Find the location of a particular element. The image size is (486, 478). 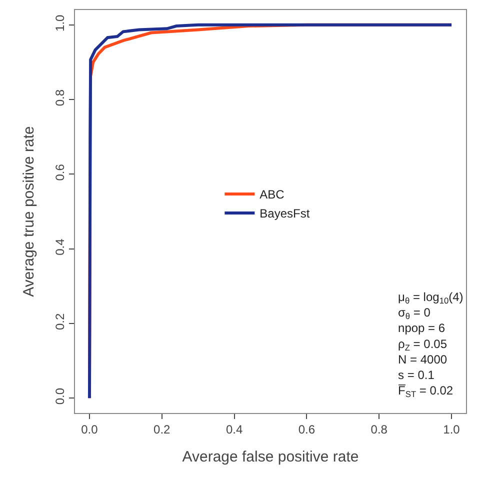

text: μ$_{θ}$ = log$_{10}$(4) σ$_{θ}$ = 0 npop = 6 ρ$_{Z}$ = 0.05 N = 4000 s = 0.1 F̅$_{ST}$ = 0.02 is located at coordinates (431, 345).